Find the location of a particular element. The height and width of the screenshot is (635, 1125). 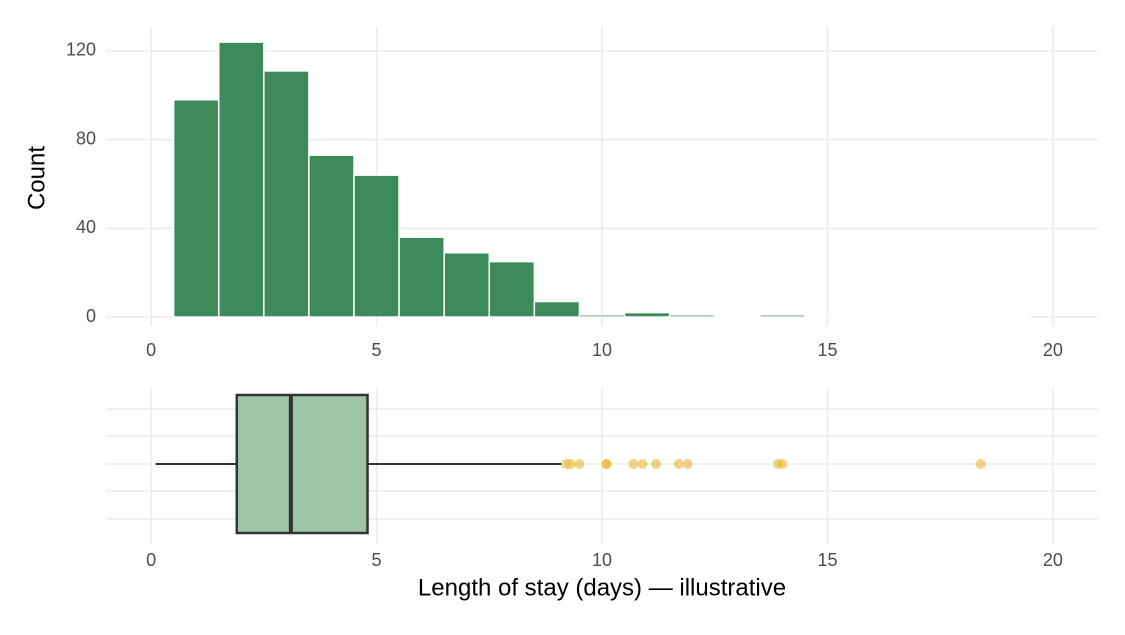

y-tick-label: 80 is located at coordinates (86, 138).